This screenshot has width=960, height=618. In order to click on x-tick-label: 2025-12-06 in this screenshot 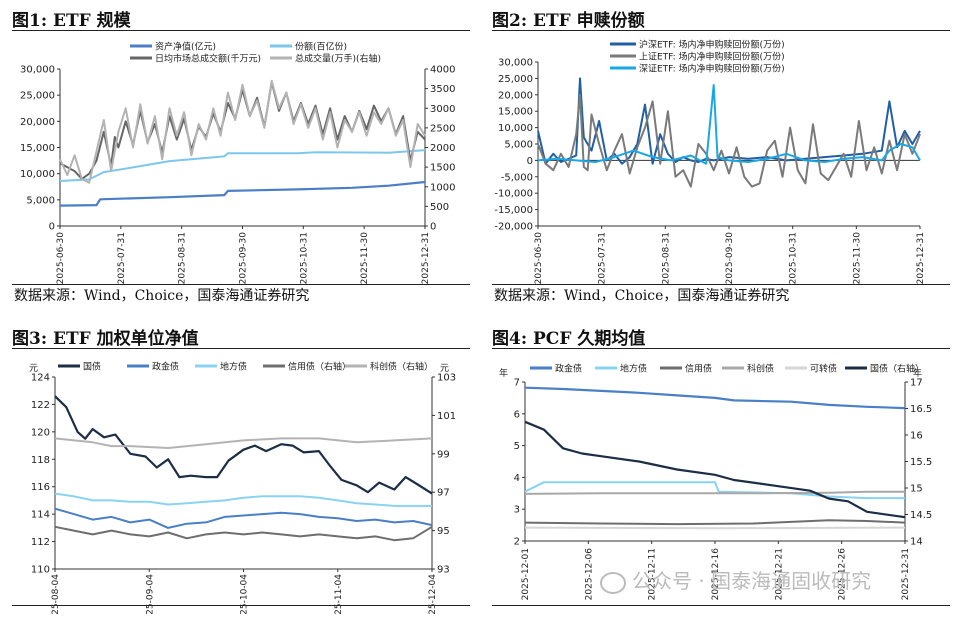, I will do `click(589, 574)`.